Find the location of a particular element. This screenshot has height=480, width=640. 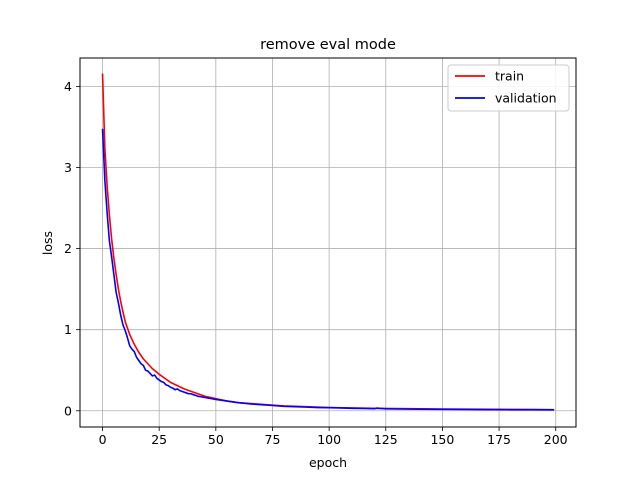

y-tick-label: 3 is located at coordinates (68, 167).